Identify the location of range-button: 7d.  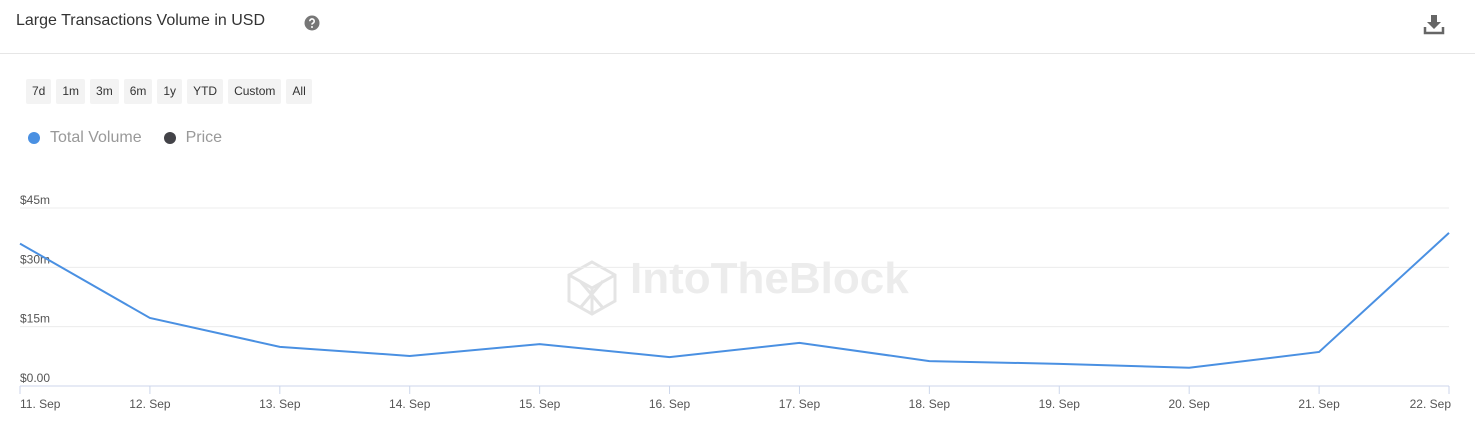
(39, 91).